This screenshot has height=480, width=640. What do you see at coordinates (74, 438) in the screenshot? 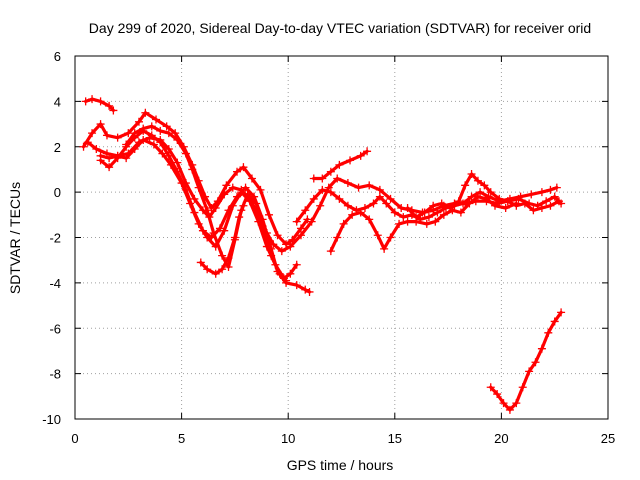
I see `x-tick-label: 0` at bounding box center [74, 438].